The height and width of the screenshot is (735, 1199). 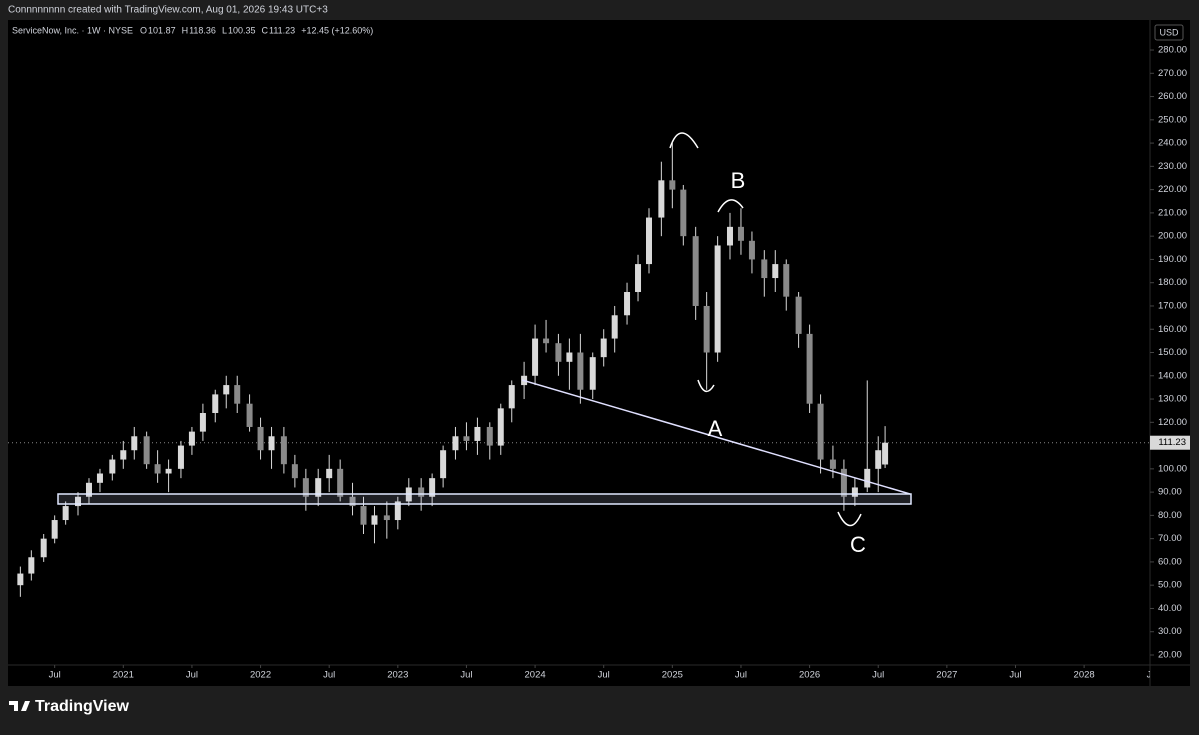 I want to click on support-zone, so click(x=484, y=499).